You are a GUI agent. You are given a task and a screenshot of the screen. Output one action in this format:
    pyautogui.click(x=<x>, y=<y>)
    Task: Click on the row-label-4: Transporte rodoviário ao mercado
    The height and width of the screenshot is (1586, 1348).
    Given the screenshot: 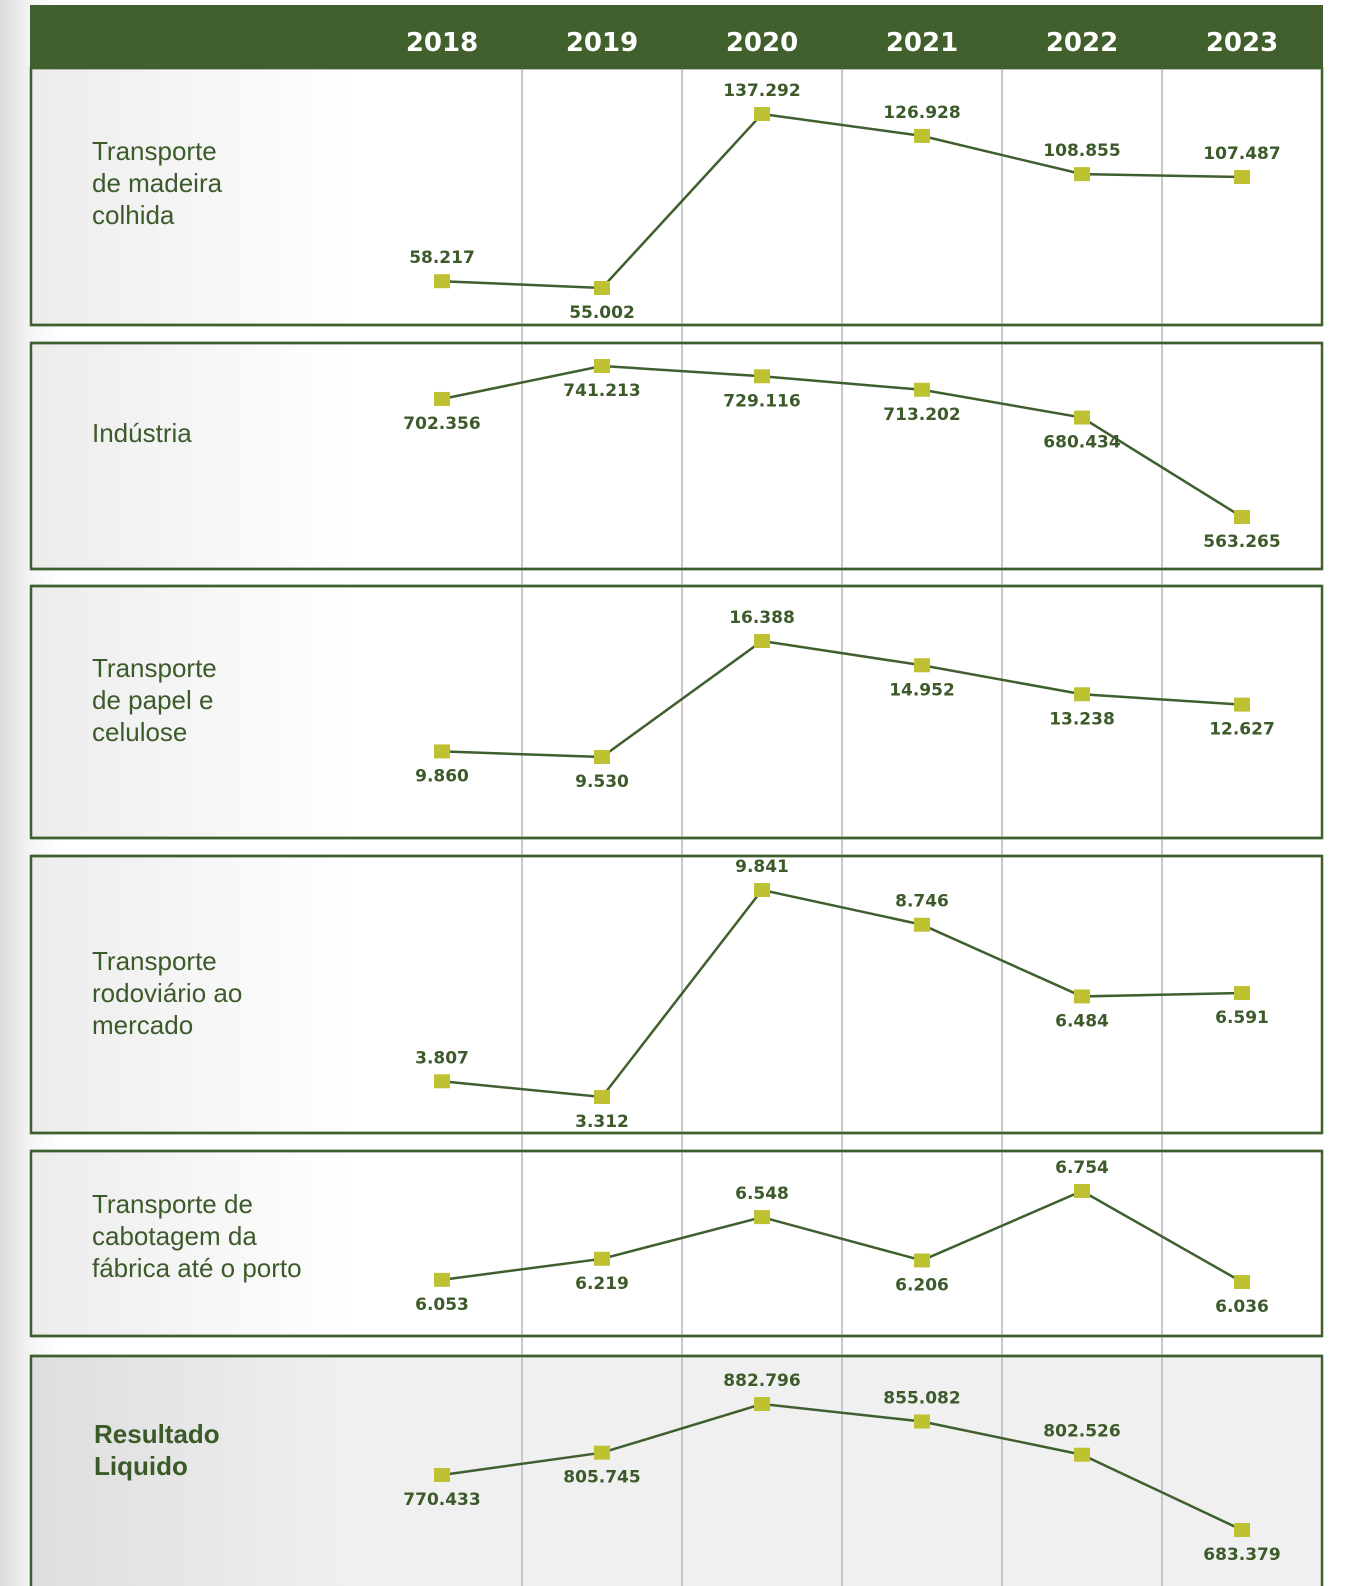 What is the action you would take?
    pyautogui.click(x=167, y=993)
    